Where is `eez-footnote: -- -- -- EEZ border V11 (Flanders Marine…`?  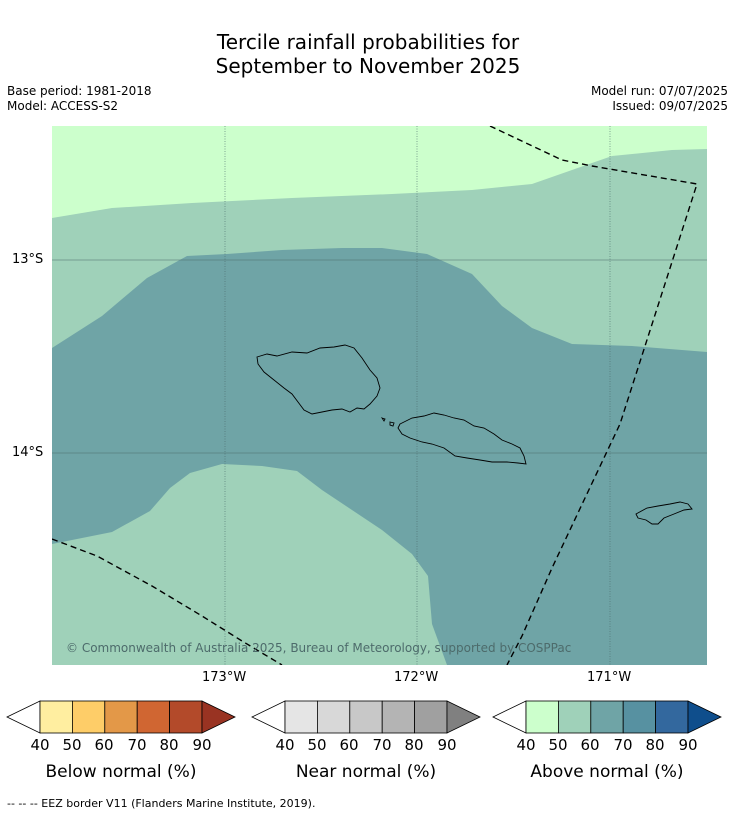
eez-footnote: -- -- -- EEZ border V11 (Flanders Marine… is located at coordinates (161, 803).